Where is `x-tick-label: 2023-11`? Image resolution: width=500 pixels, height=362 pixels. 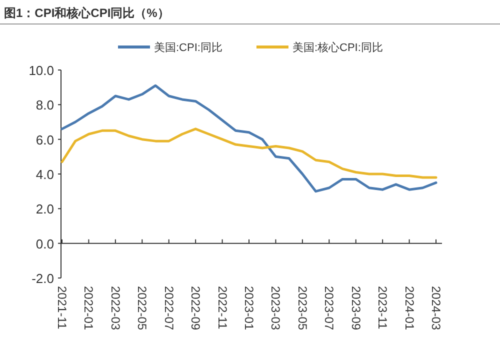
x-tick-label: 2023-11 is located at coordinates (383, 308).